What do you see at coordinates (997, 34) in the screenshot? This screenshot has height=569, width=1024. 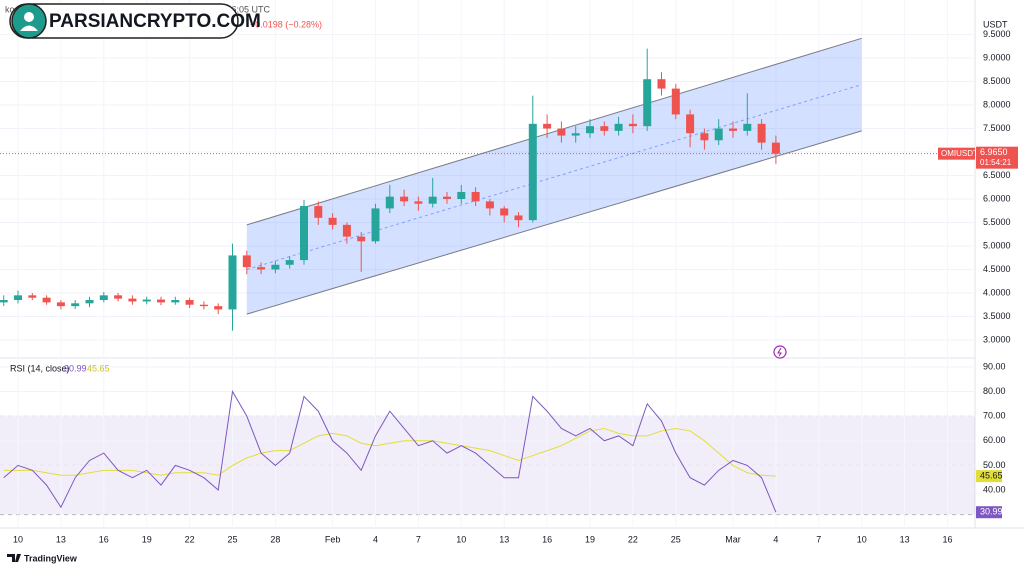 I see `y-tick-label: 9.5000` at bounding box center [997, 34].